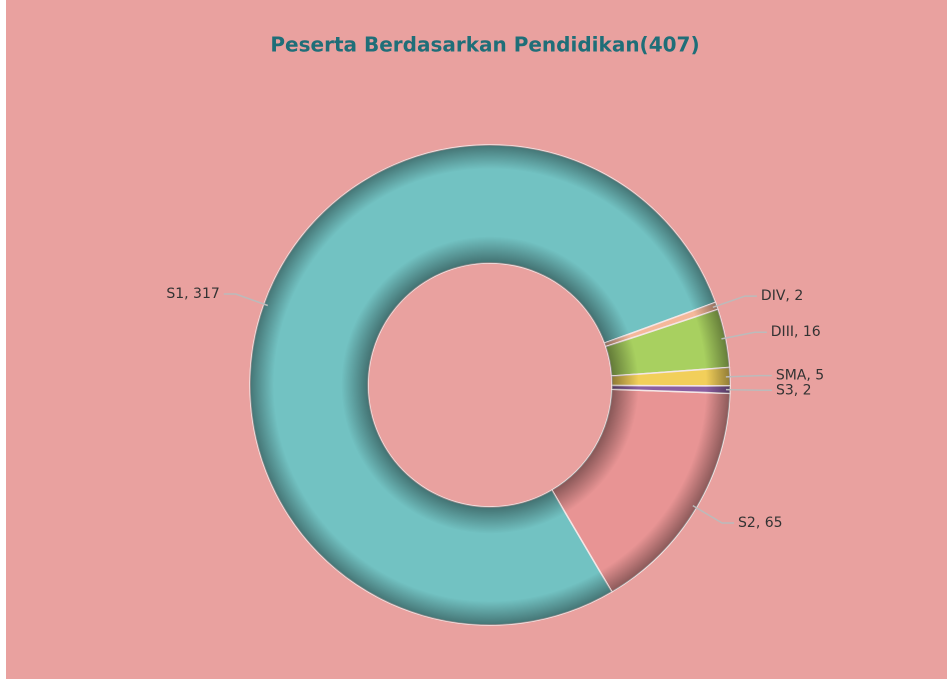 This screenshot has height=679, width=947. Describe the element at coordinates (785, 390) in the screenshot. I see `category: S3` at that location.